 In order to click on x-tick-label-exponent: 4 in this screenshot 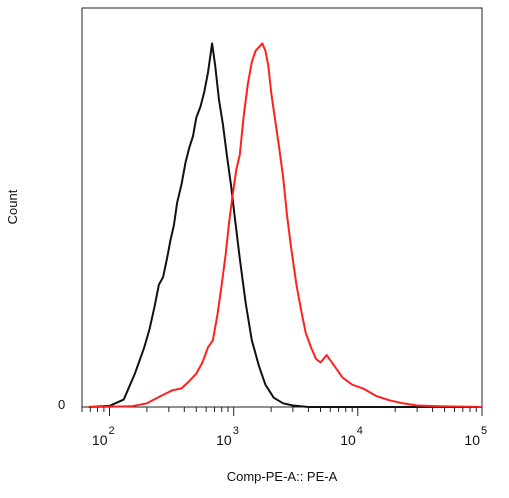, I will do `click(360, 431)`.